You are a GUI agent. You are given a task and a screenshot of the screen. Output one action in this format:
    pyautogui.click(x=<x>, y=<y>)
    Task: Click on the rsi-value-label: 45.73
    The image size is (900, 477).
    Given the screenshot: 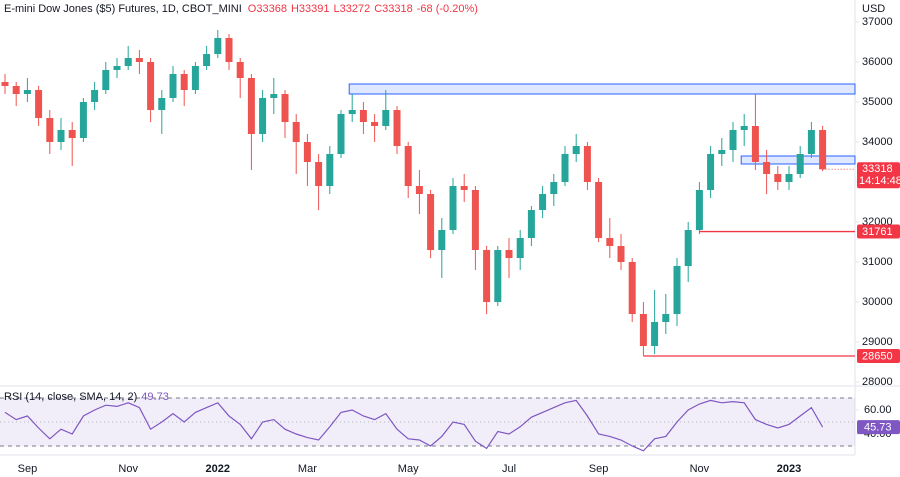 What is the action you would take?
    pyautogui.click(x=878, y=428)
    